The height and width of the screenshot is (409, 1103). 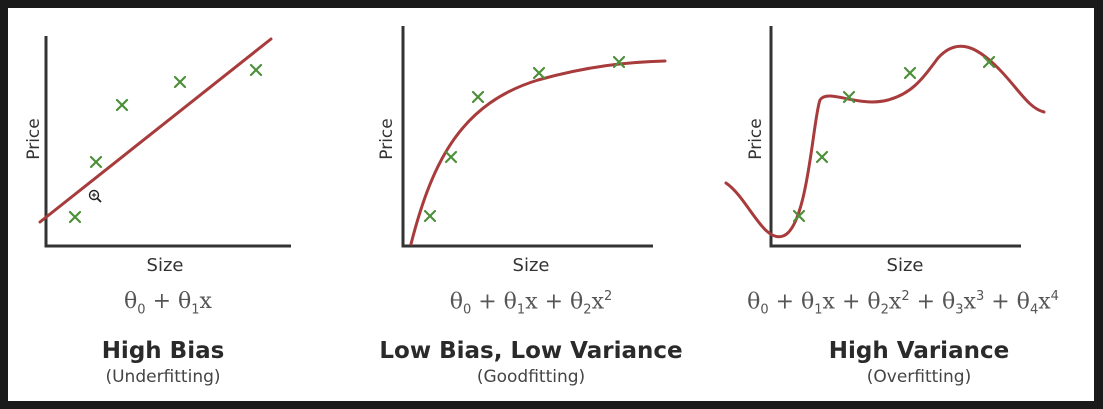 What do you see at coordinates (531, 377) in the screenshot?
I see `panel-subtitle: (Goodfitting)` at bounding box center [531, 377].